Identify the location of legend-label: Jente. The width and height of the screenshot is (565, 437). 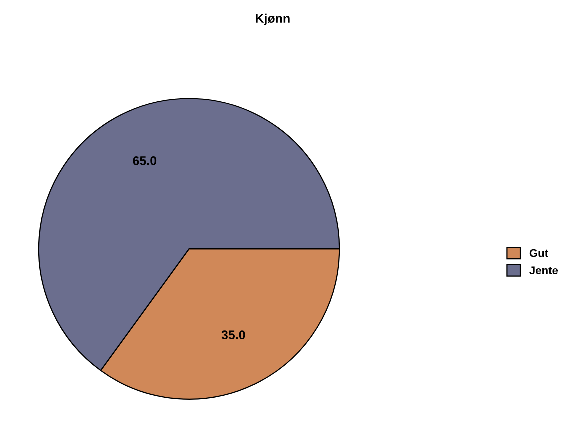
(544, 270).